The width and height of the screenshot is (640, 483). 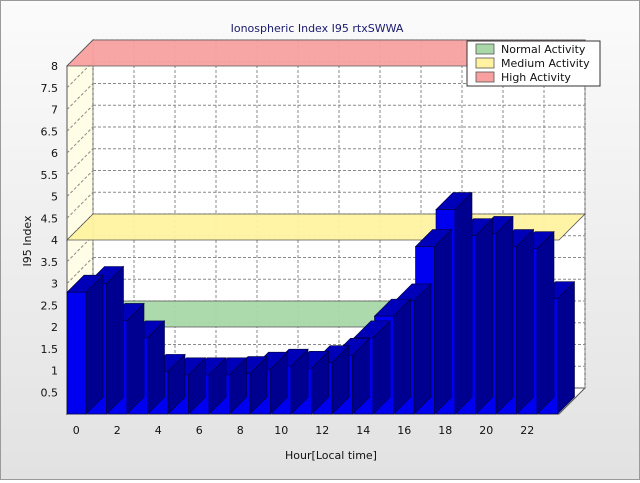 I want to click on x-tick-label: 12, so click(x=322, y=430).